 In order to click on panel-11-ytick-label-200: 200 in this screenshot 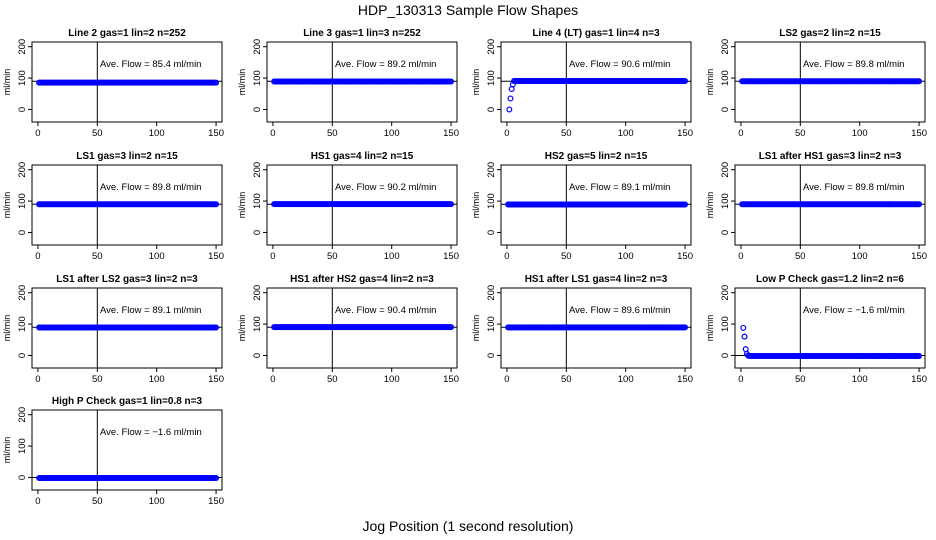, I will do `click(491, 293)`.